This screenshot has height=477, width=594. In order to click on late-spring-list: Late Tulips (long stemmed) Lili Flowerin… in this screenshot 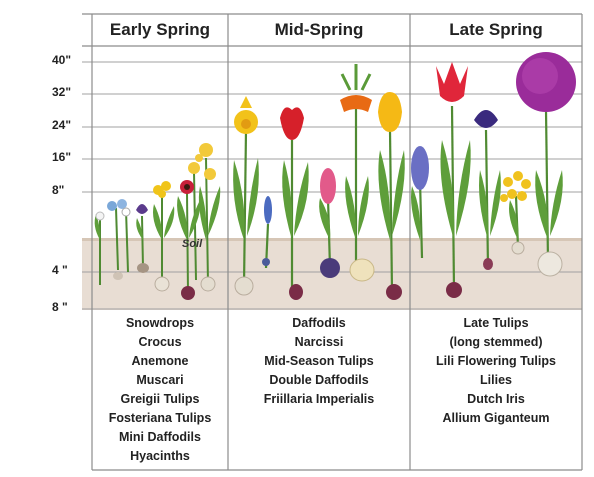, I will do `click(496, 371)`.